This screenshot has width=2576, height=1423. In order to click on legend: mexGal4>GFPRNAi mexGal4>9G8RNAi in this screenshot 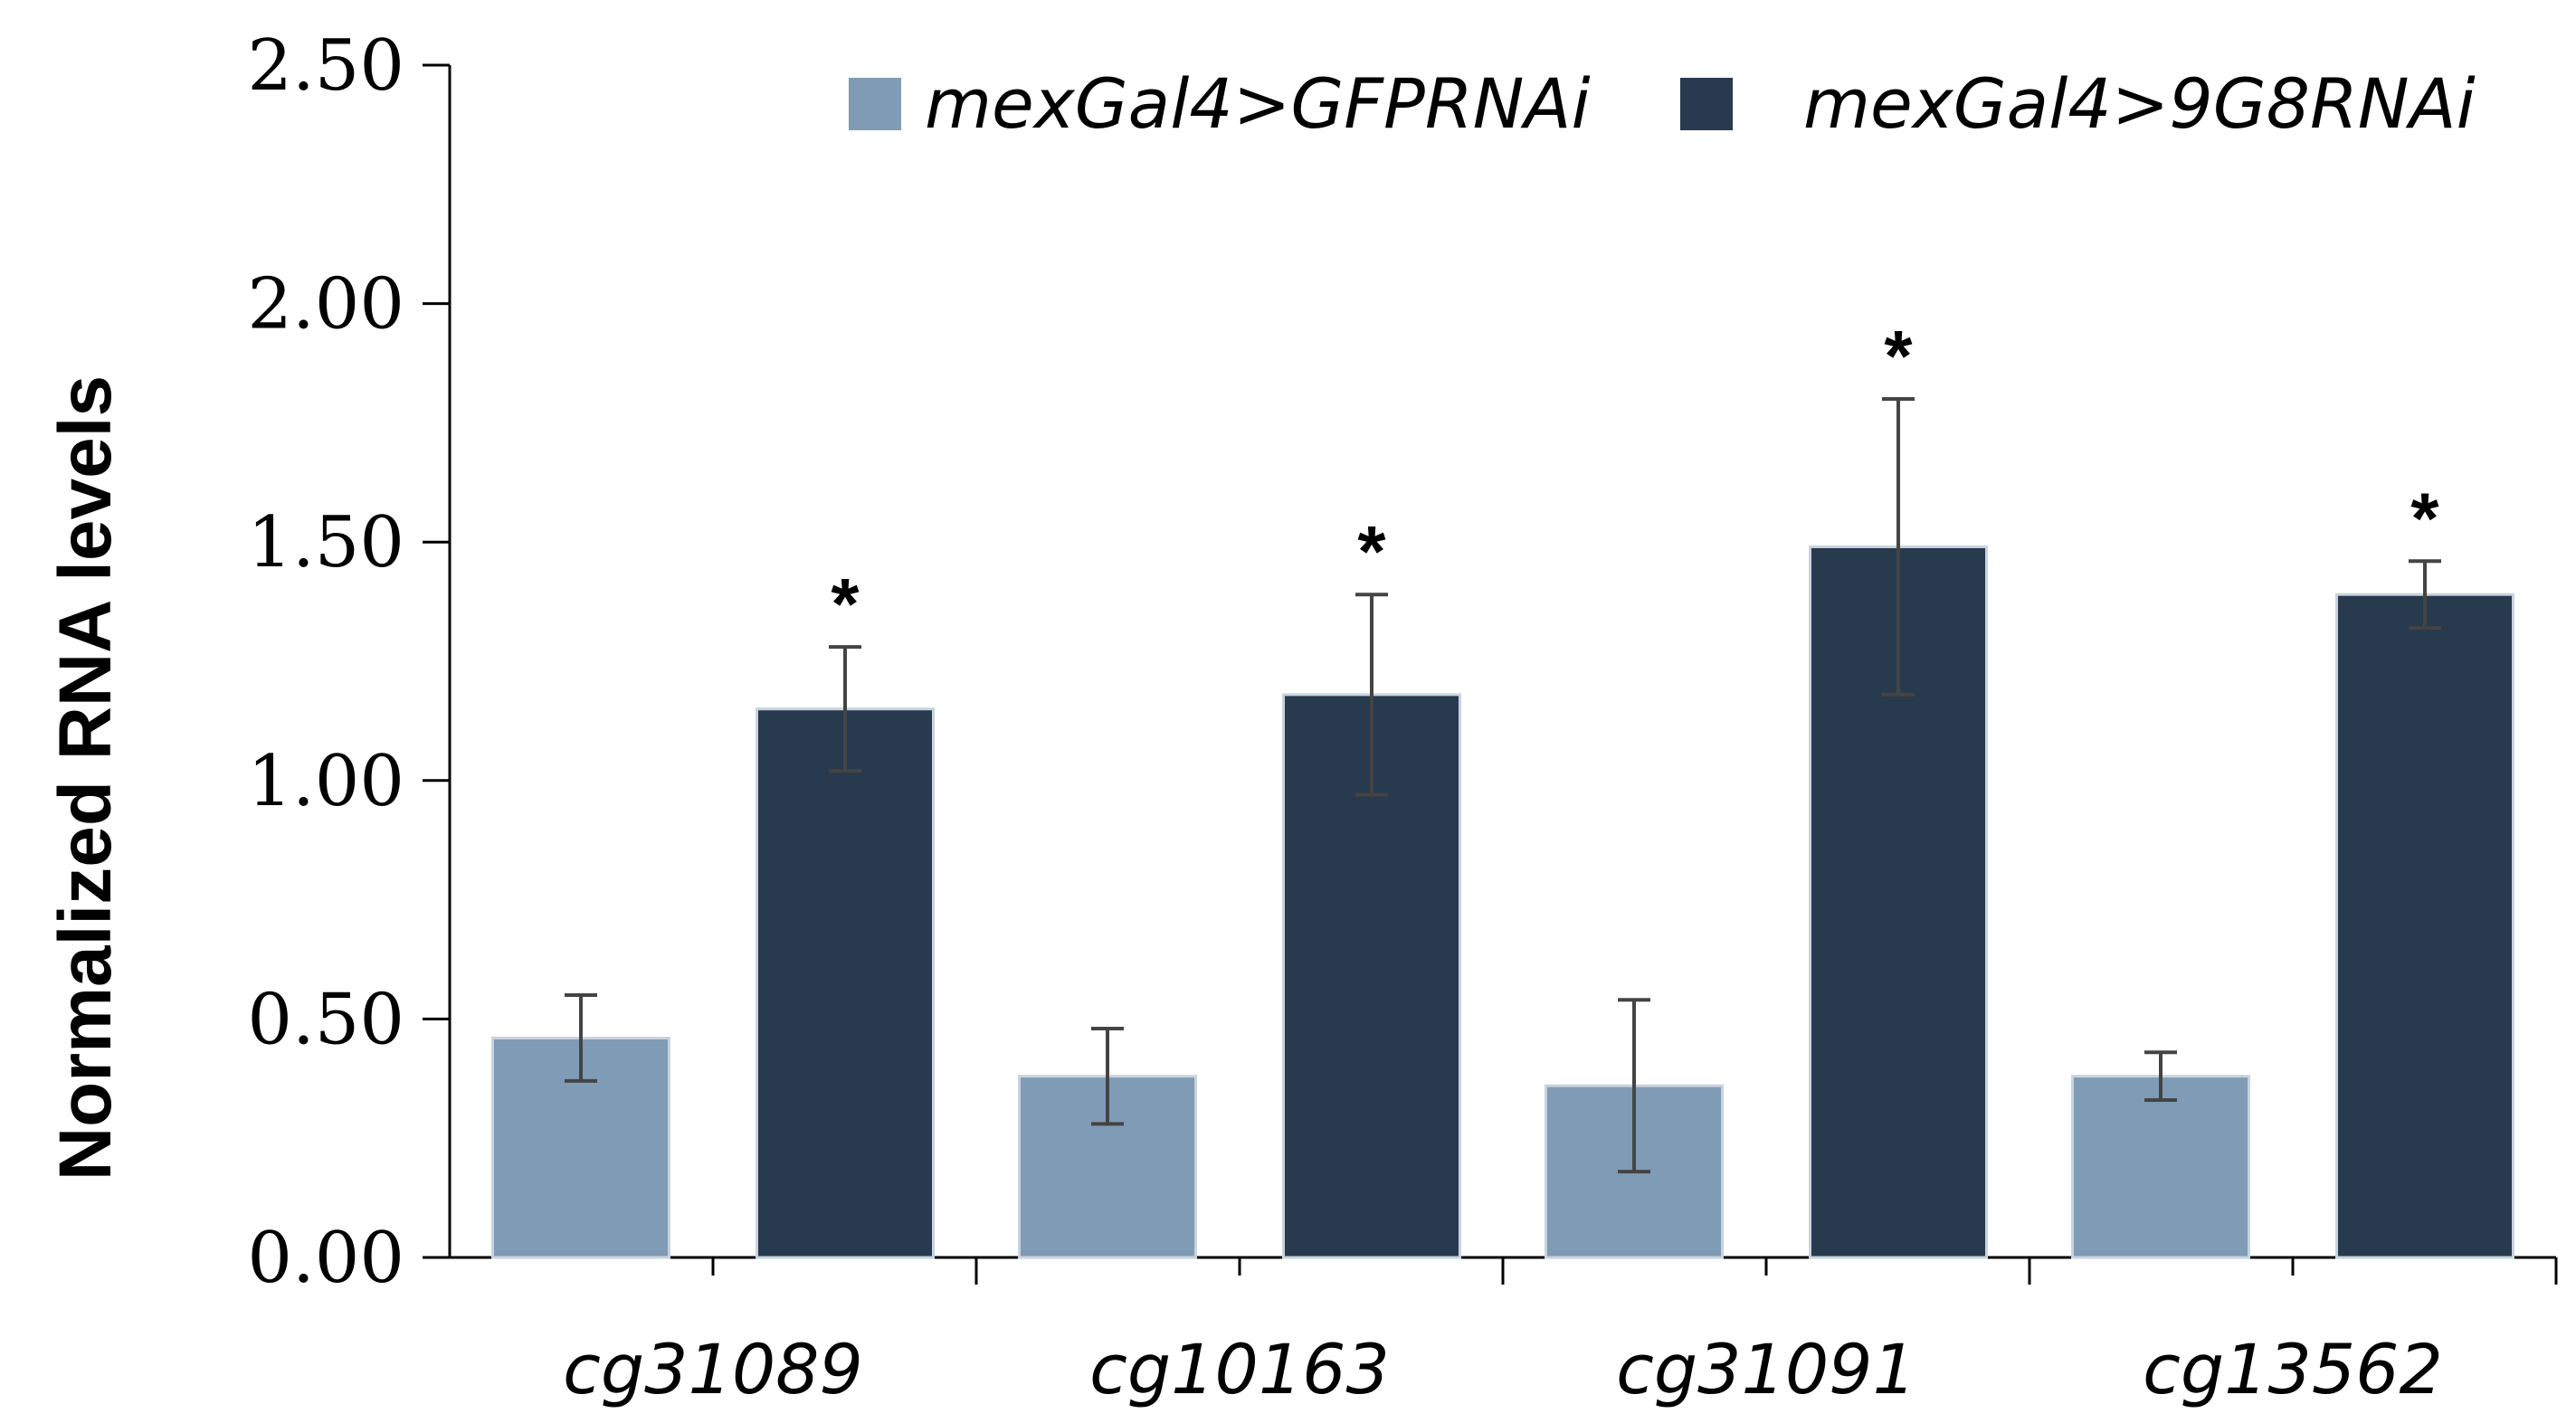, I will do `click(1663, 103)`.